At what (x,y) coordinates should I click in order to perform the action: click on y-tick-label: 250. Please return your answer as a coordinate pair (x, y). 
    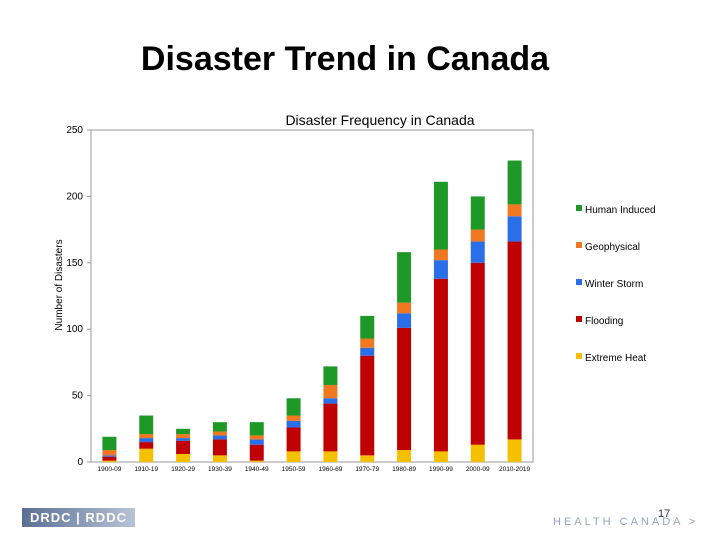
    Looking at the image, I should click on (74, 130).